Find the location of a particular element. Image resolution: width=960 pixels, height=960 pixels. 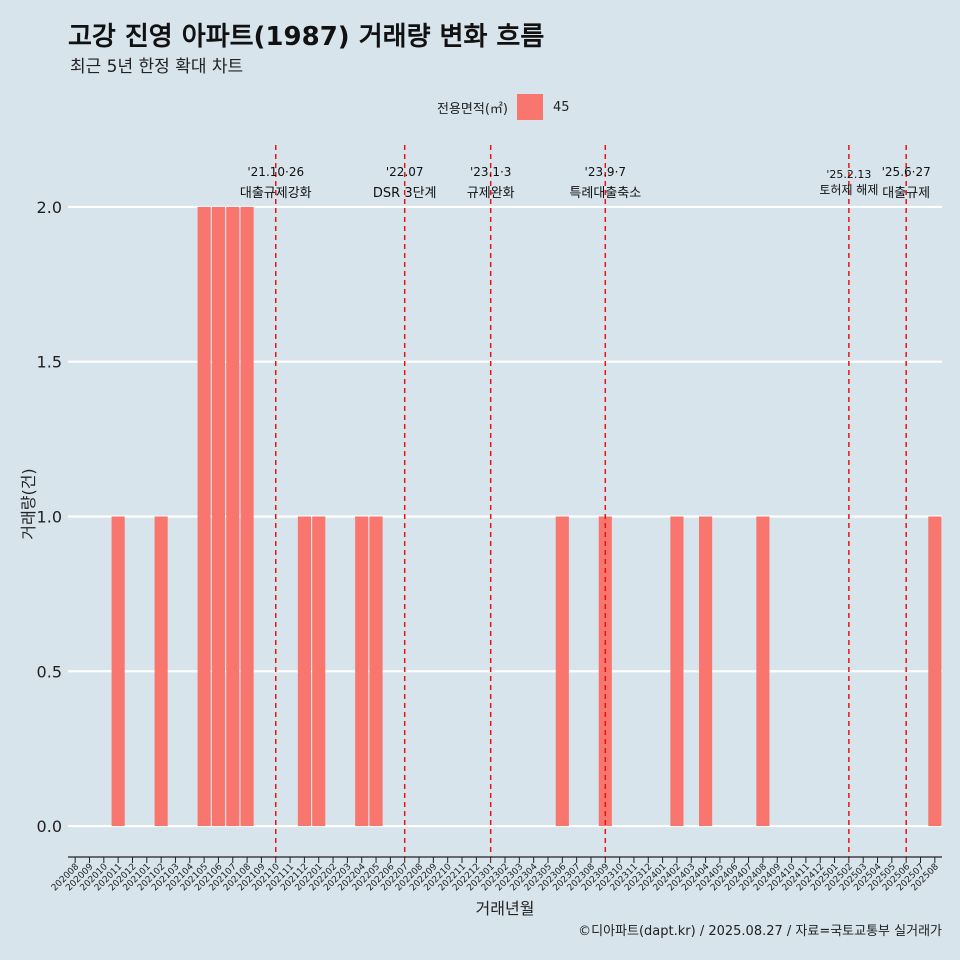

x-axis-title: 거래년월 is located at coordinates (505, 908).